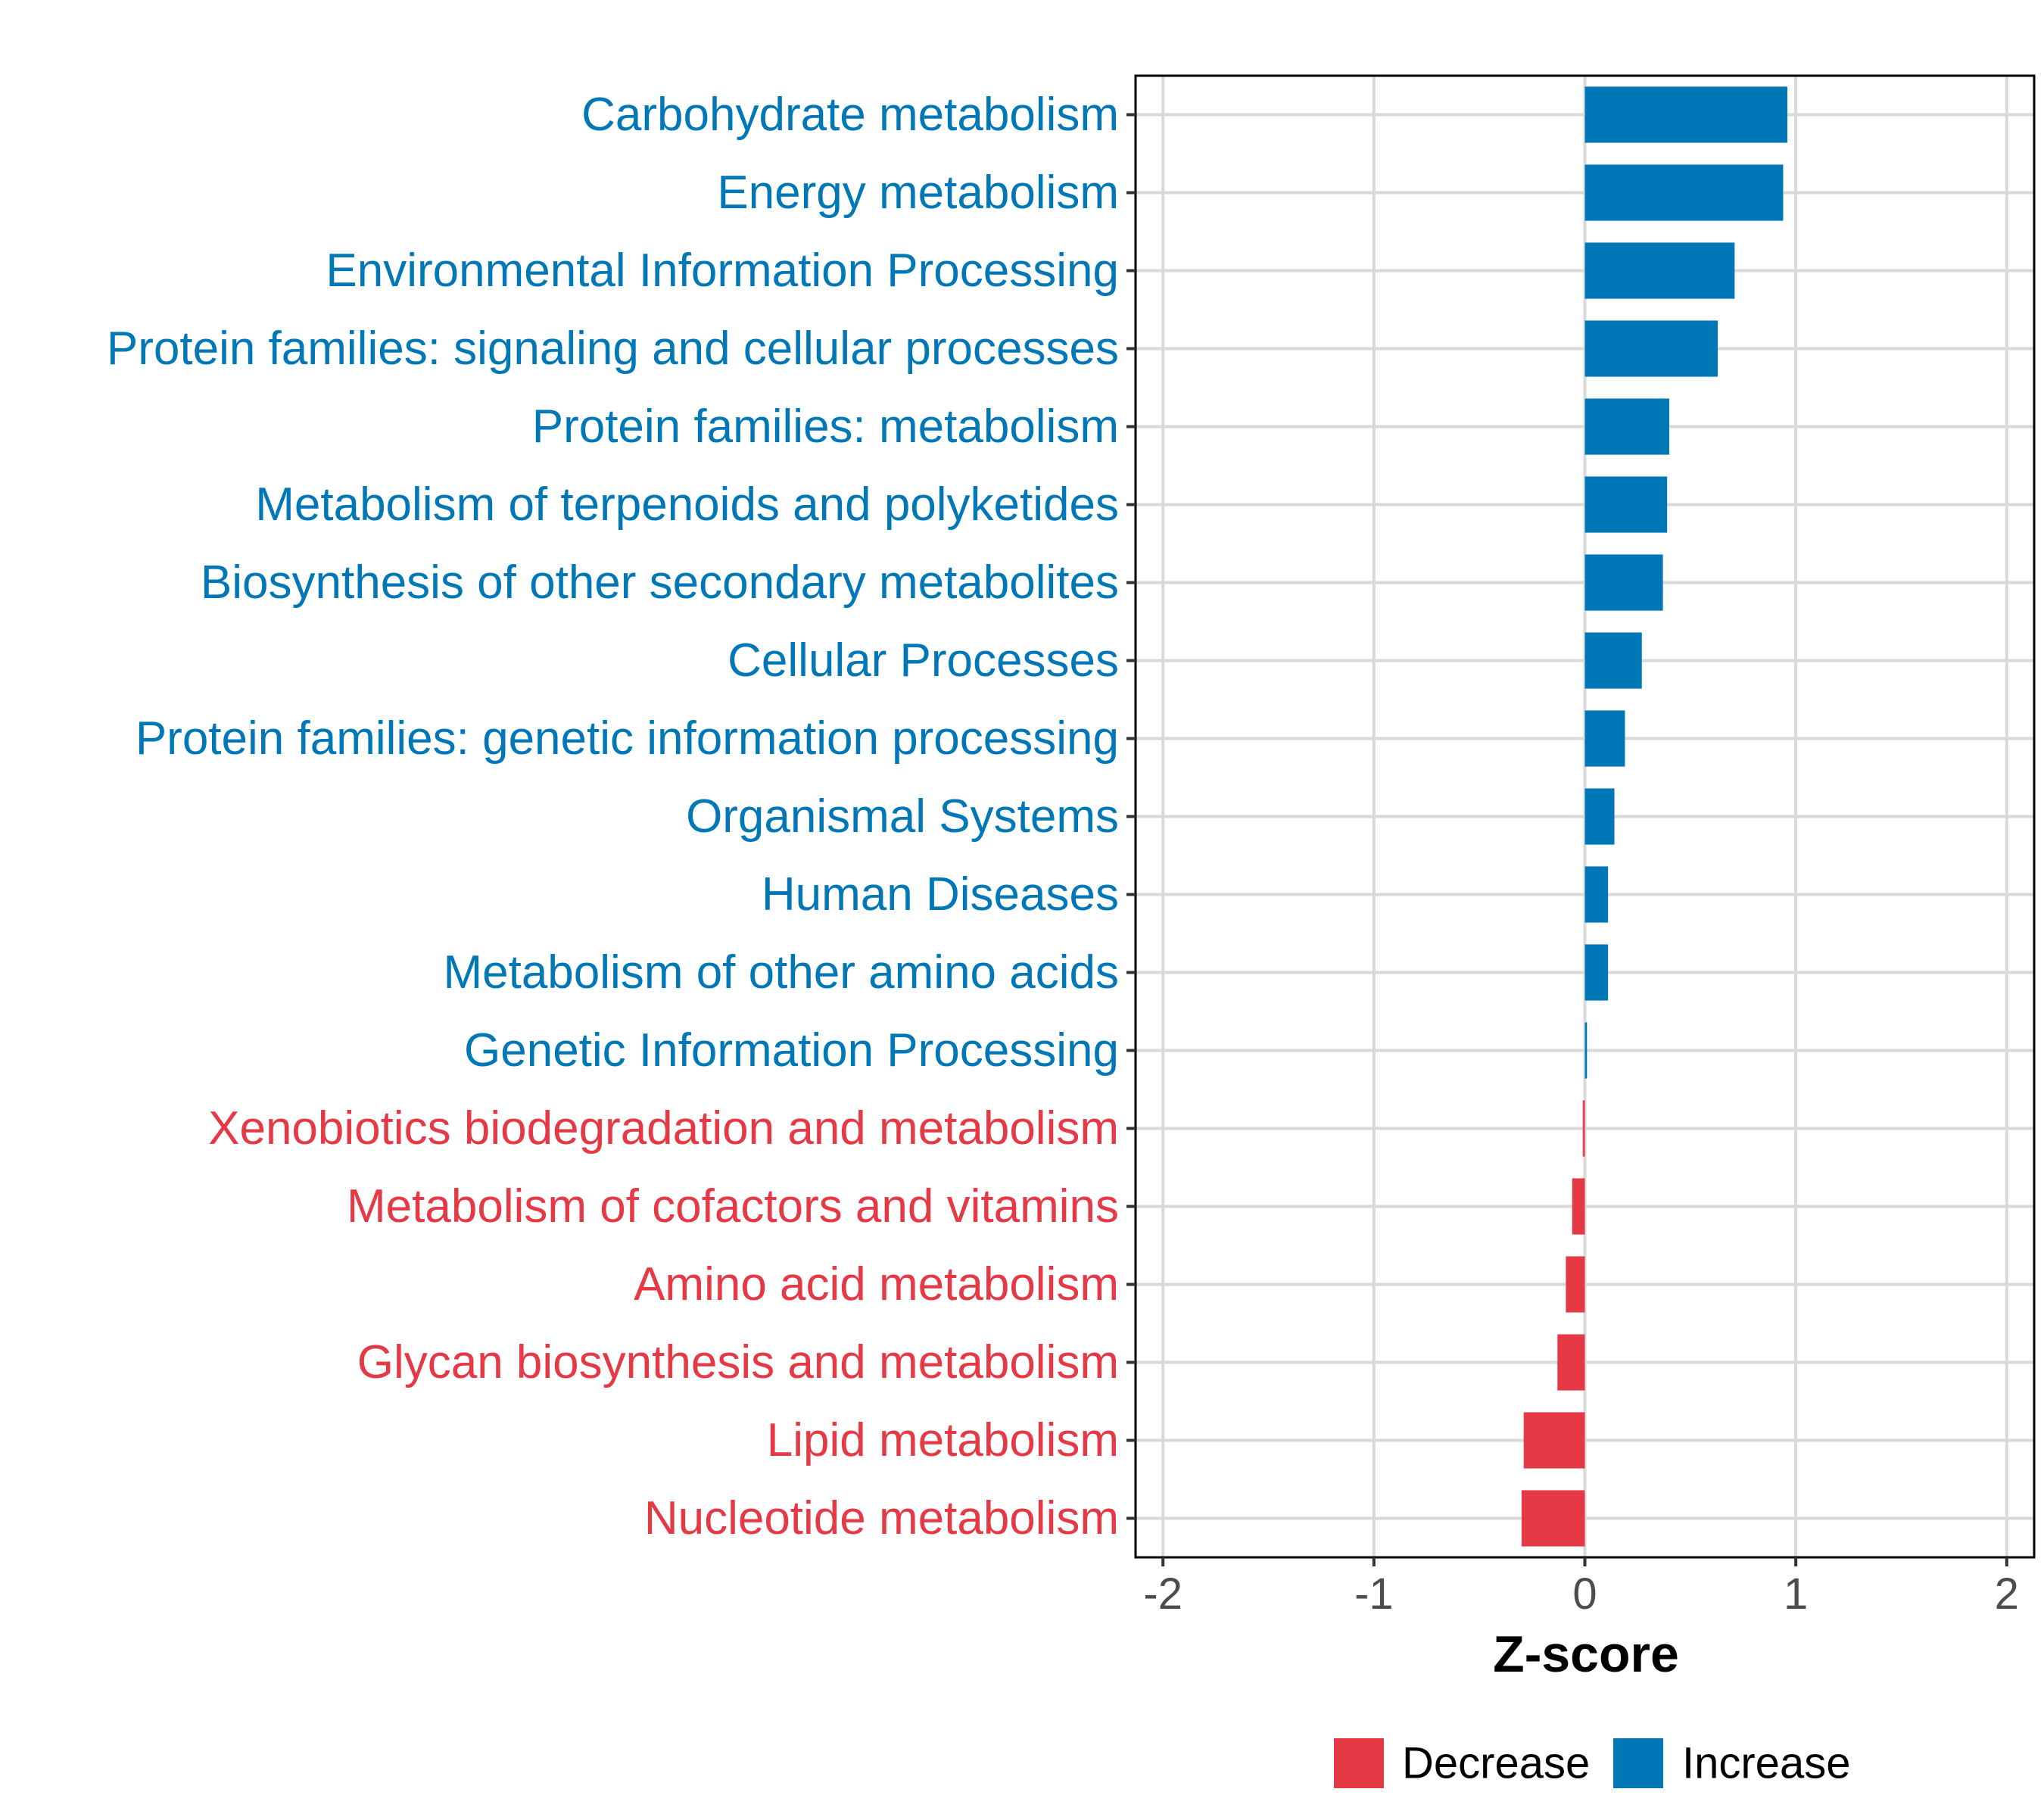 This screenshot has width=2044, height=1817. Describe the element at coordinates (825, 426) in the screenshot. I see `category-label: Protein families: metabolism` at that location.